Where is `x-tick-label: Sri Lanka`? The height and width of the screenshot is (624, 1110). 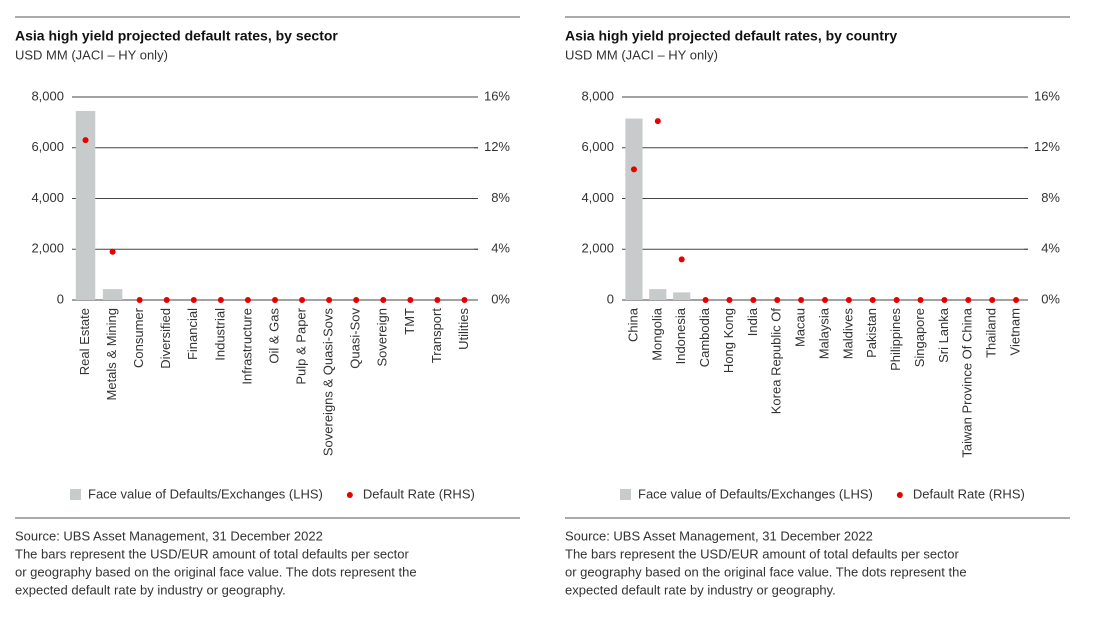
x-tick-label: Sri Lanka is located at coordinates (943, 335).